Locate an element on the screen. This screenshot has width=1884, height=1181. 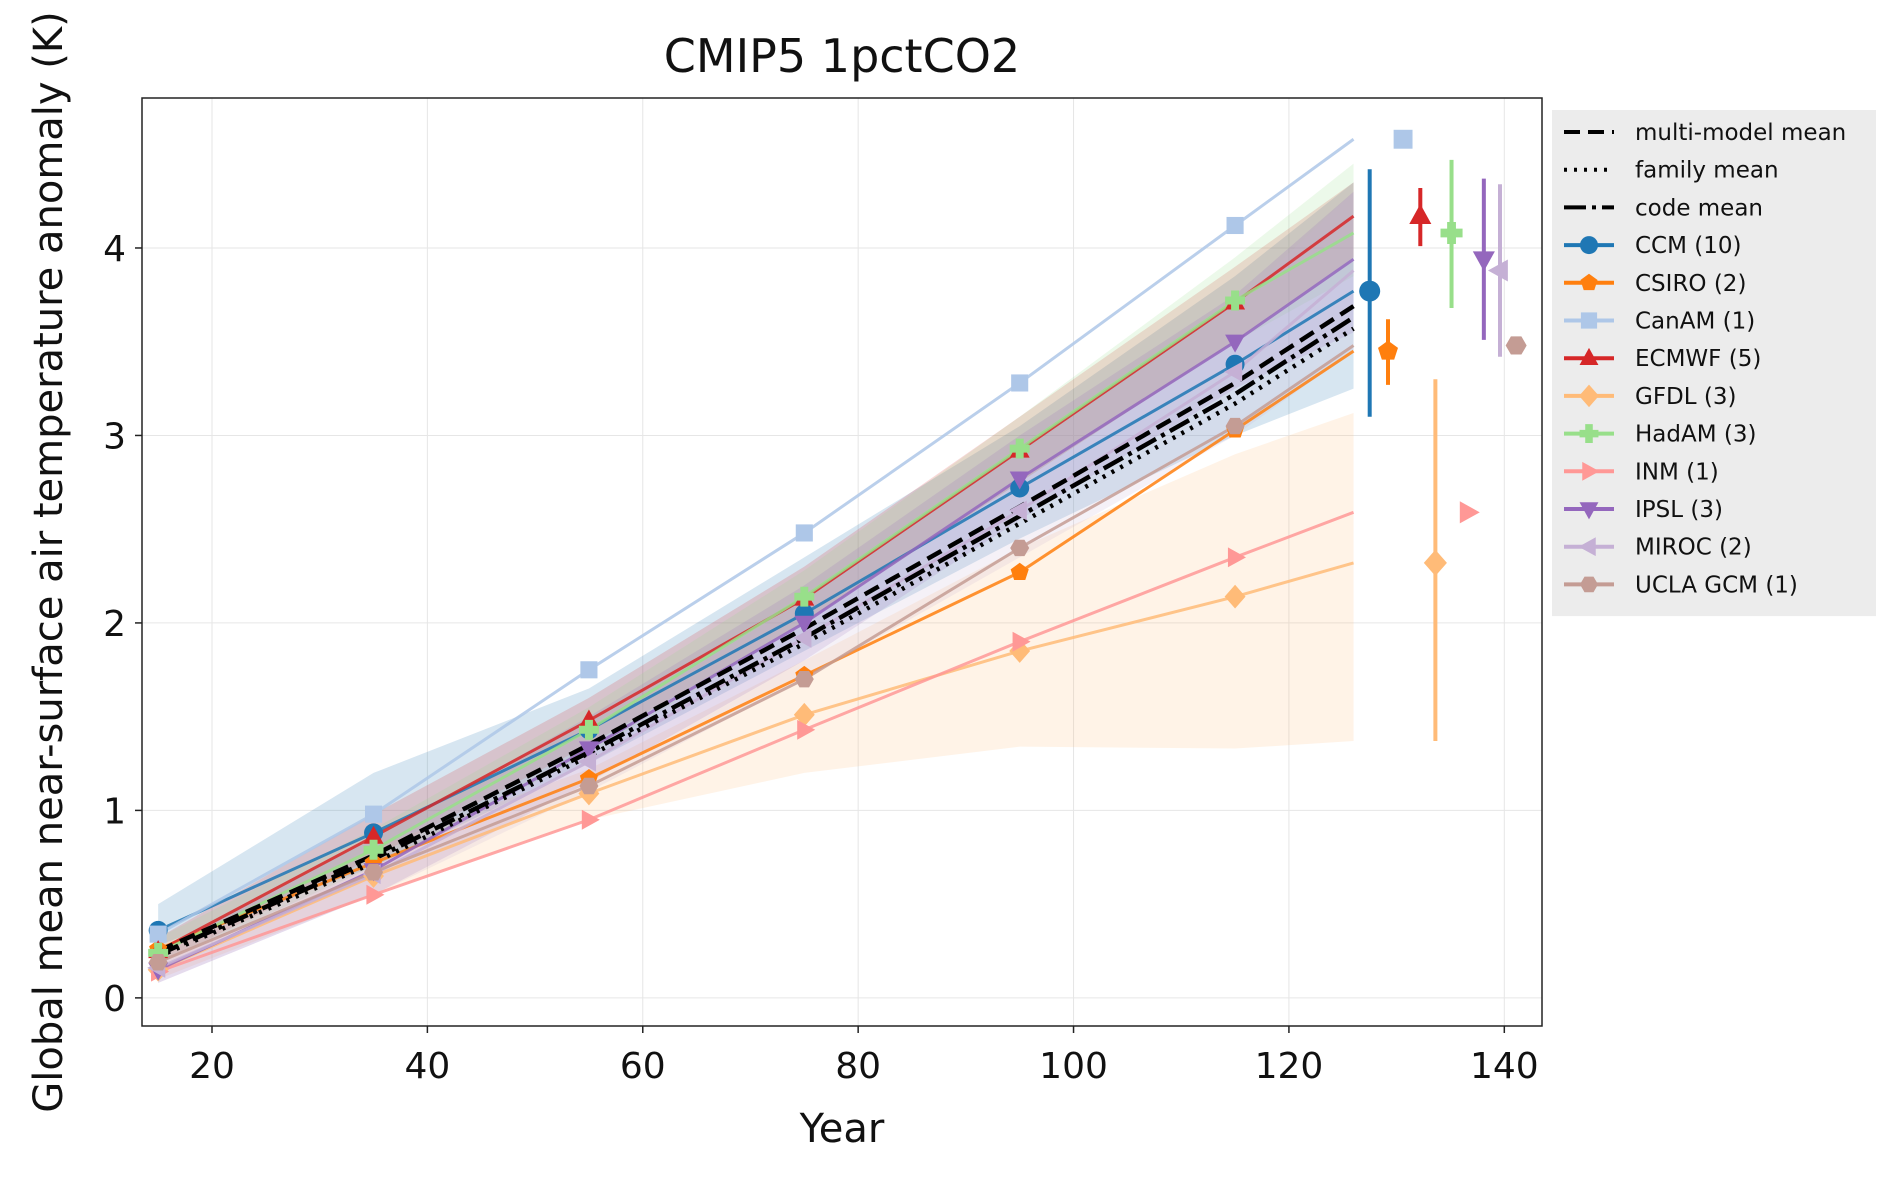
x-tick-label: 40 is located at coordinates (427, 1066).